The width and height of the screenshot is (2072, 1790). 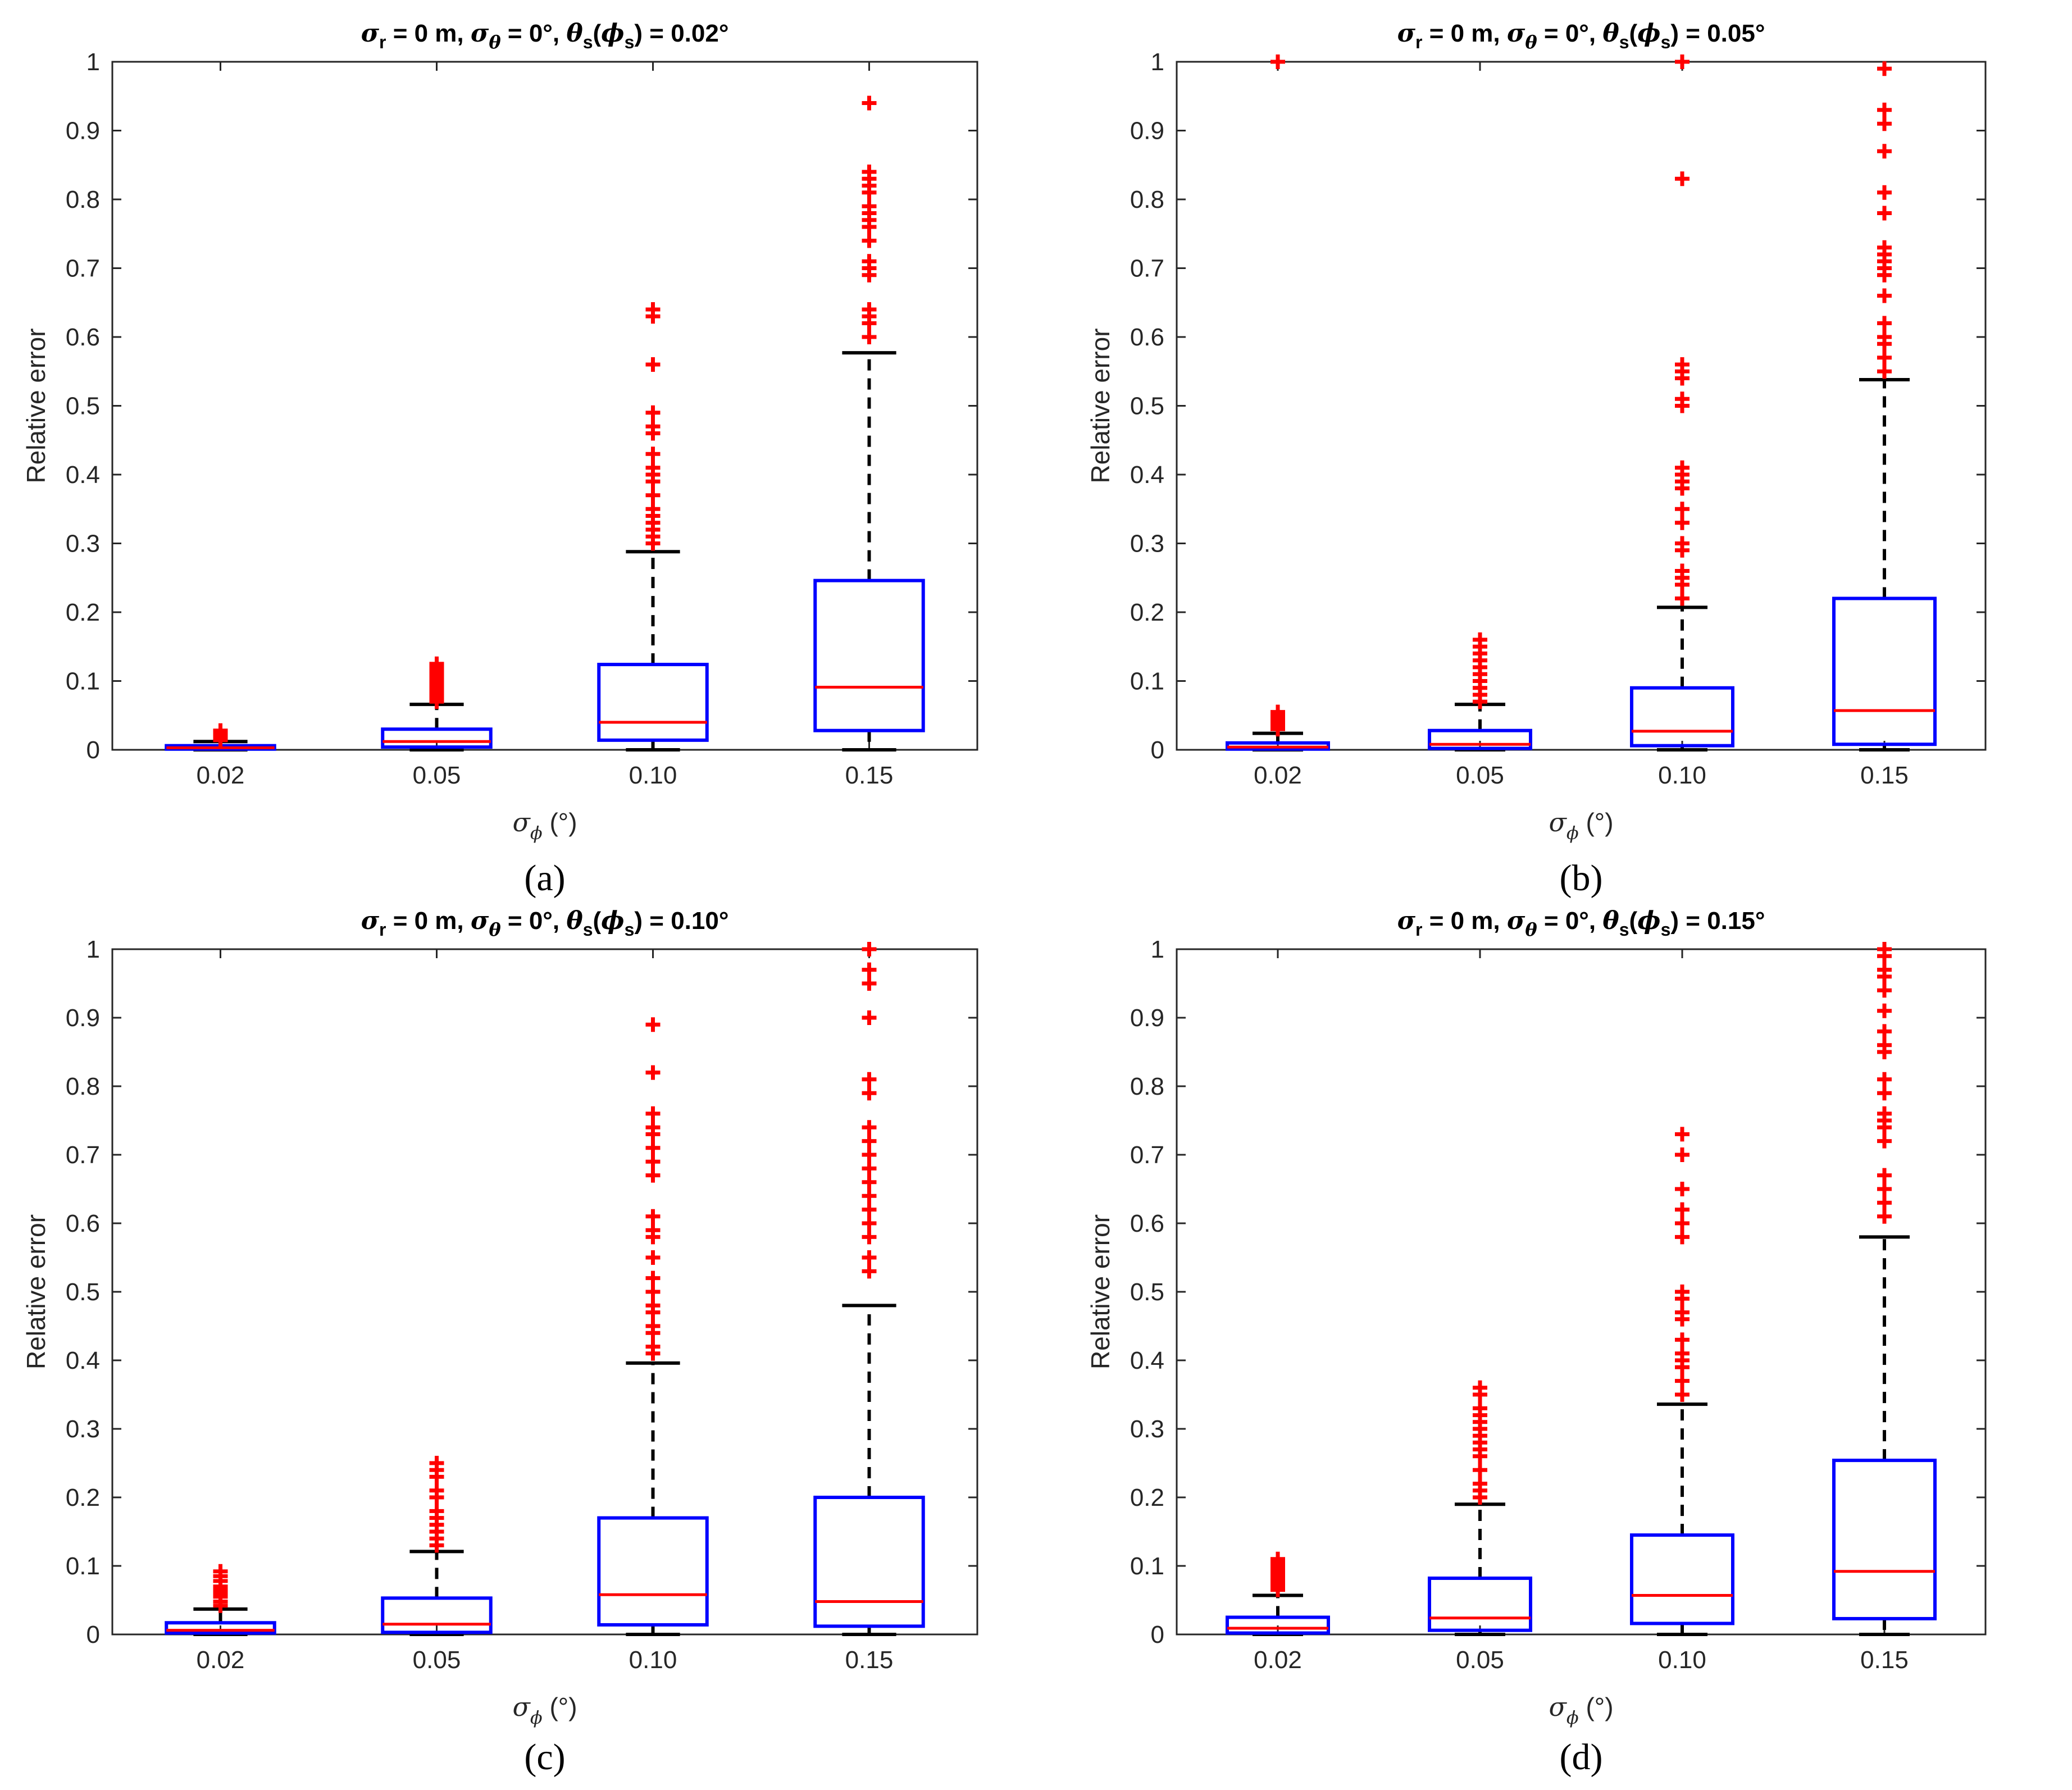 I want to click on panel-title: σr = 0 m, σθ = 0°, θs(ϕs) = 0.05°, so click(x=1581, y=36).